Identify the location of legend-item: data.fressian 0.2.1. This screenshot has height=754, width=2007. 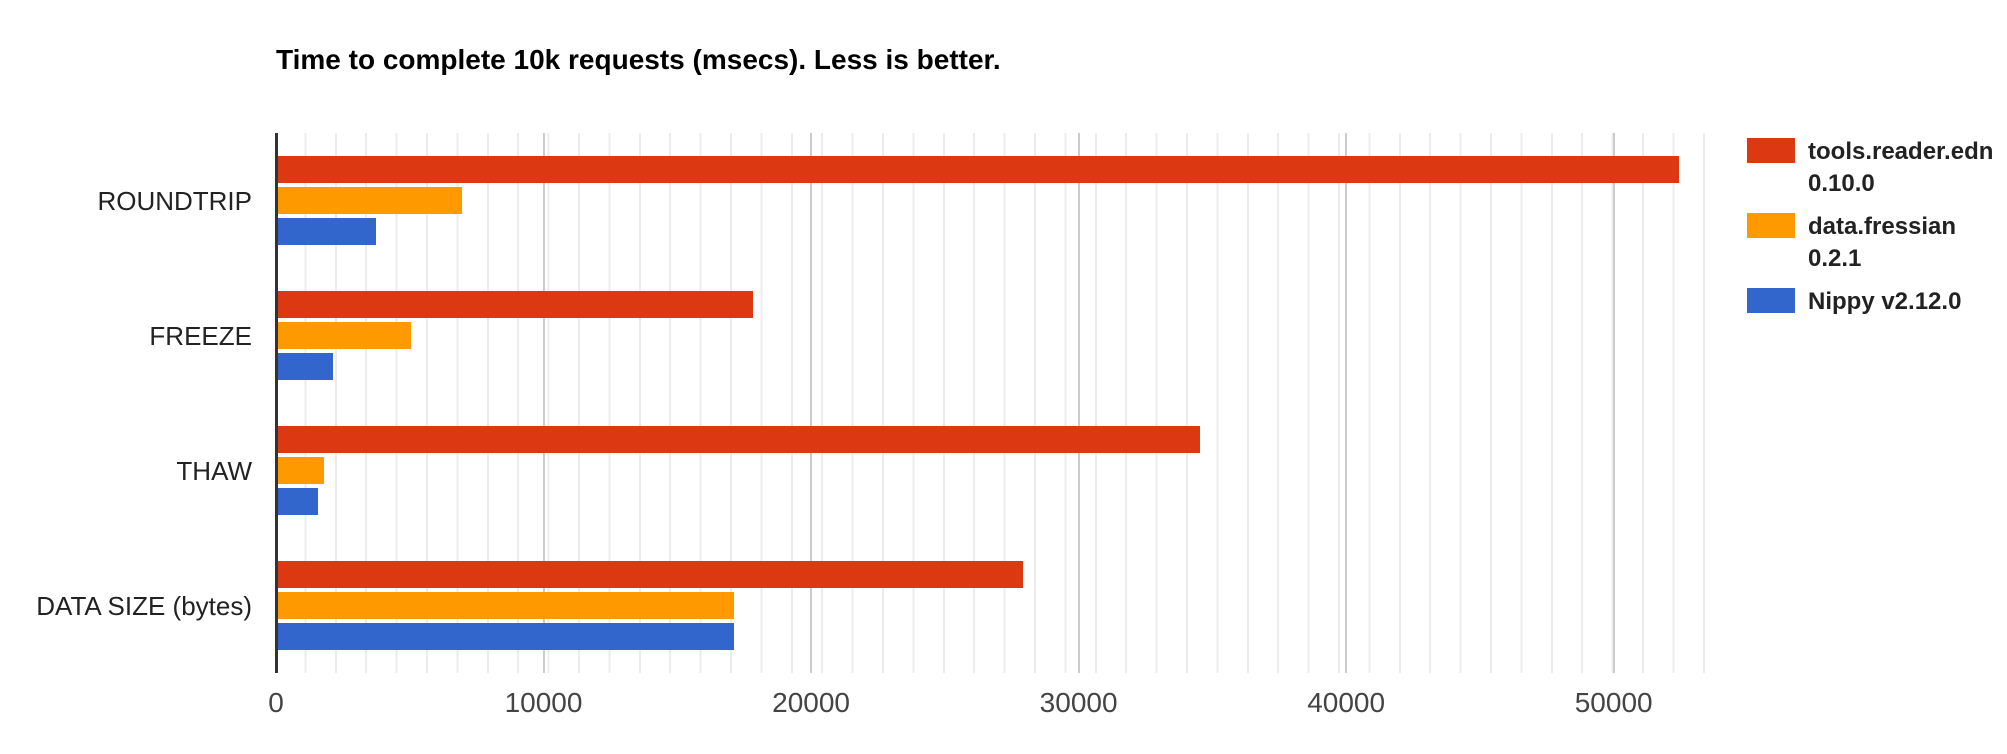
(1872, 243).